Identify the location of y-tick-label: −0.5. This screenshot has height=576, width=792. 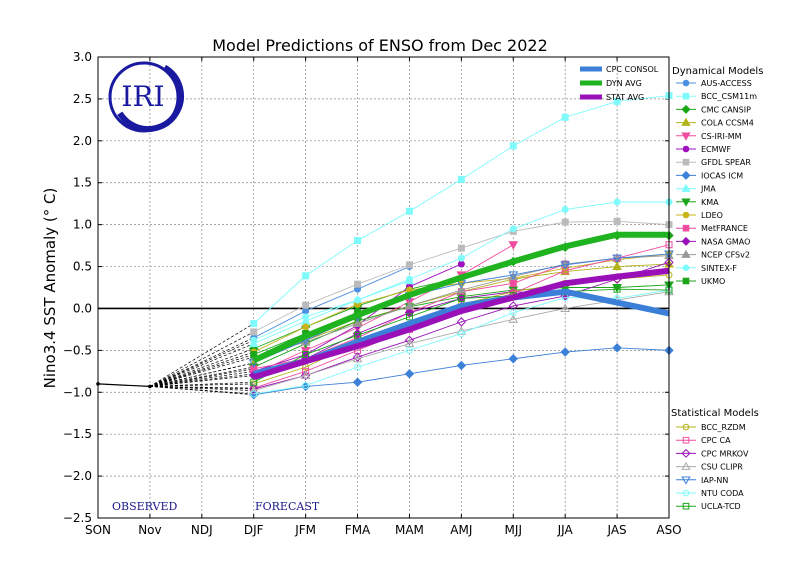
(77, 350).